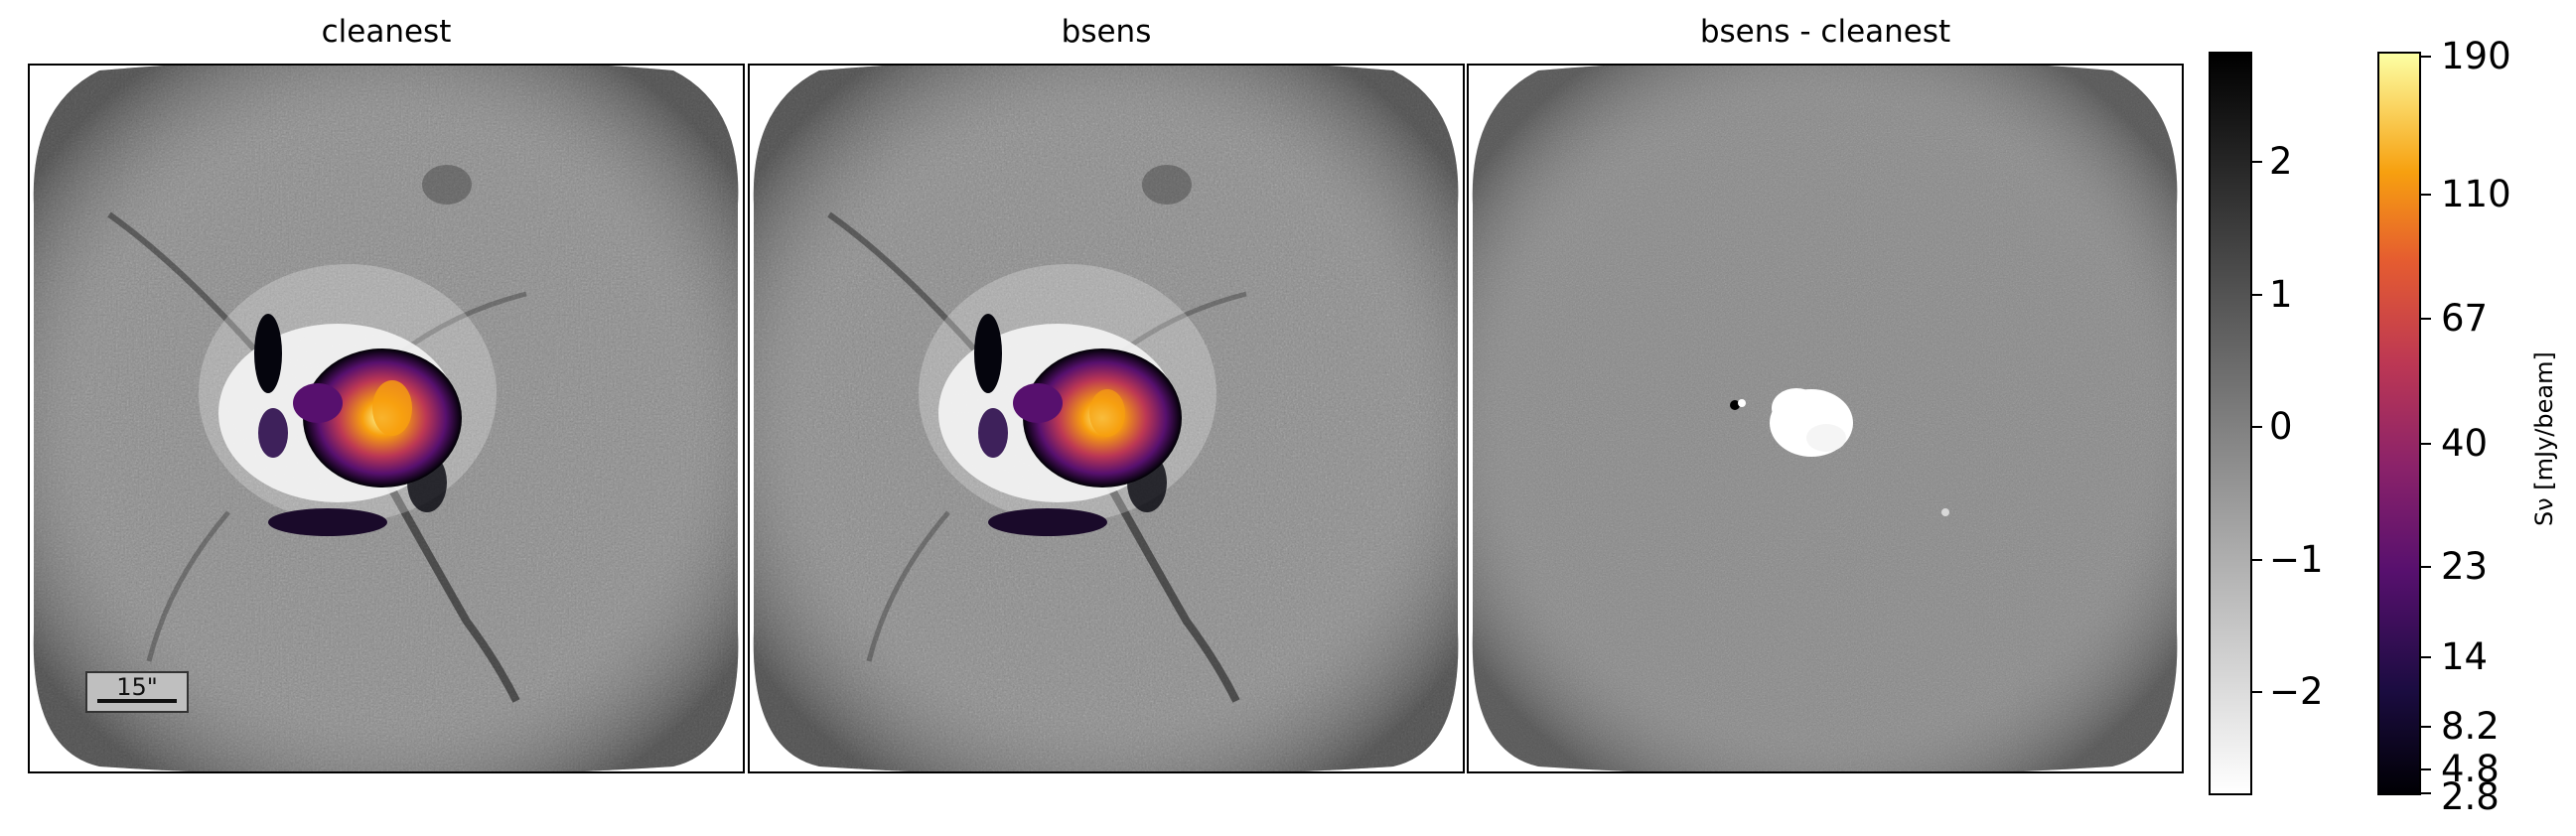 This screenshot has width=2576, height=836. I want to click on colorbar-flux-tick-4: 23, so click(2465, 566).